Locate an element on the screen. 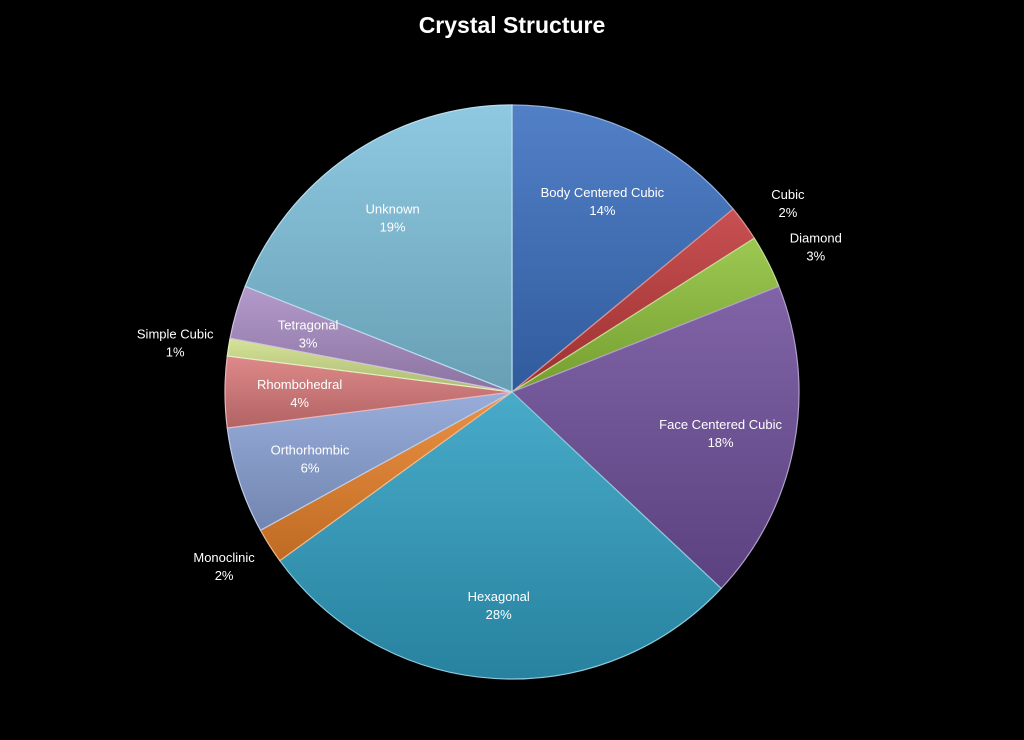 This screenshot has height=740, width=1024. slice-category-text: Tetragonal is located at coordinates (308, 325).